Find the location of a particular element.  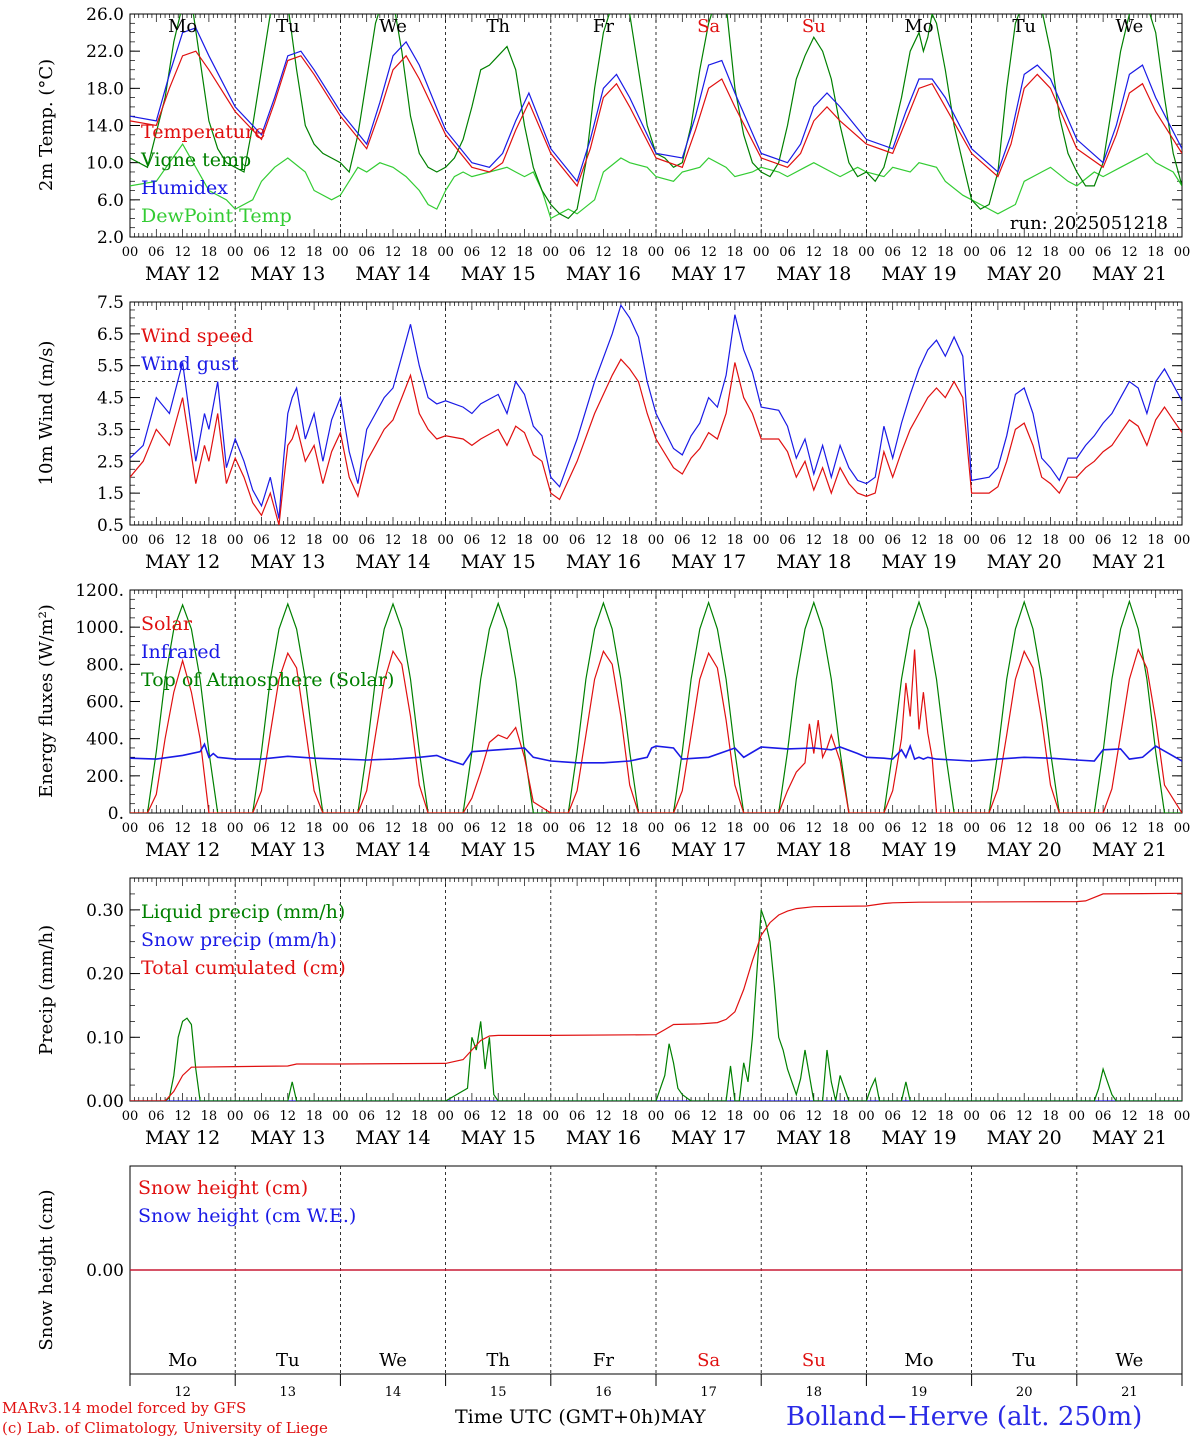

day-number-label: 20 is located at coordinates (1024, 1392).